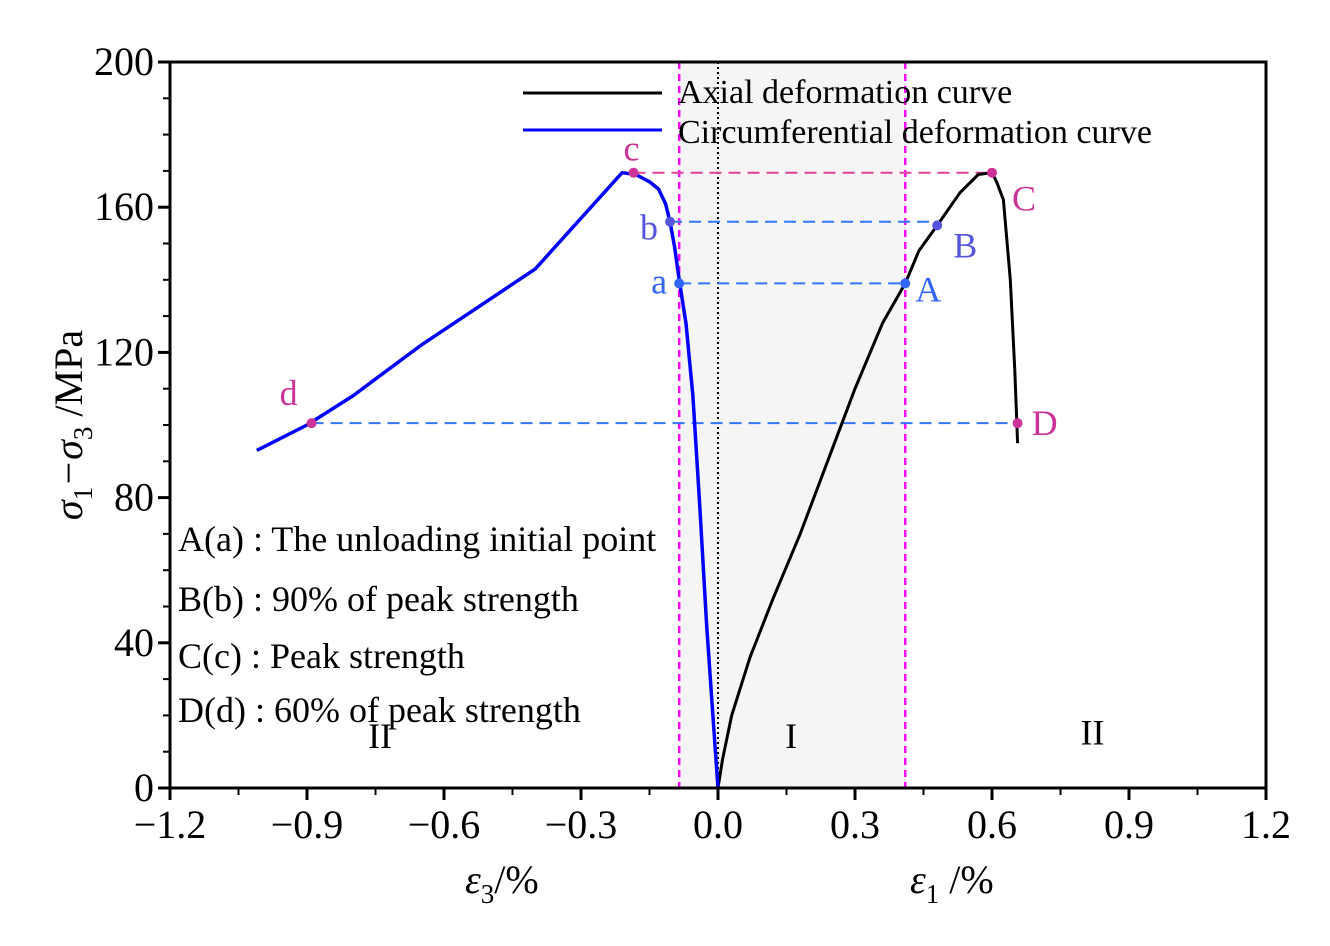 The image size is (1330, 946). What do you see at coordinates (659, 281) in the screenshot?
I see `point-label-a: a` at bounding box center [659, 281].